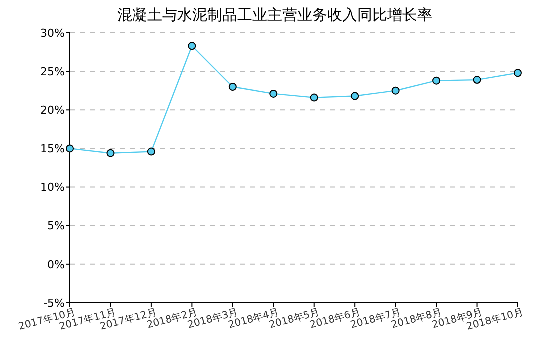  Describe the element at coordinates (52, 71) in the screenshot. I see `y-tick-label: 25%` at that location.